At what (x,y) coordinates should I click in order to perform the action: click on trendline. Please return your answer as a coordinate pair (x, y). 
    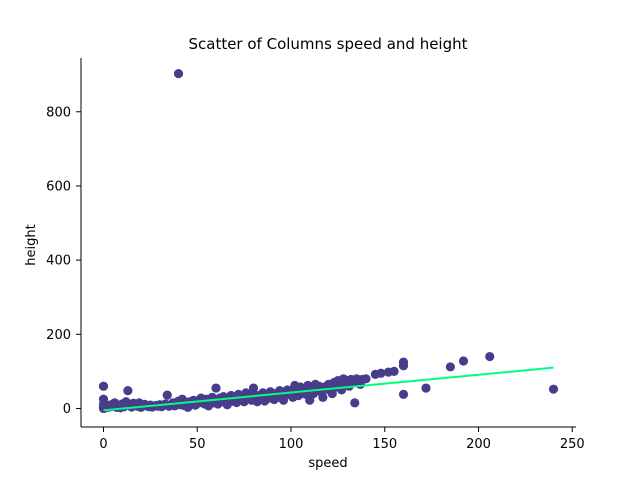
    Looking at the image, I should click on (328, 389).